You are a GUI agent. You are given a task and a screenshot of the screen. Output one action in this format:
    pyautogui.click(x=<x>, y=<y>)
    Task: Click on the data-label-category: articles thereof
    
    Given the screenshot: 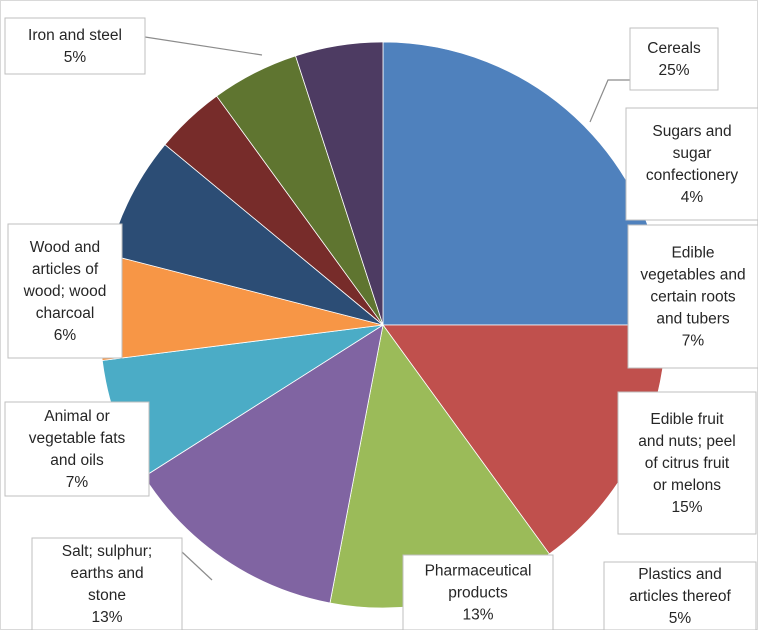 What is the action you would take?
    pyautogui.click(x=680, y=596)
    